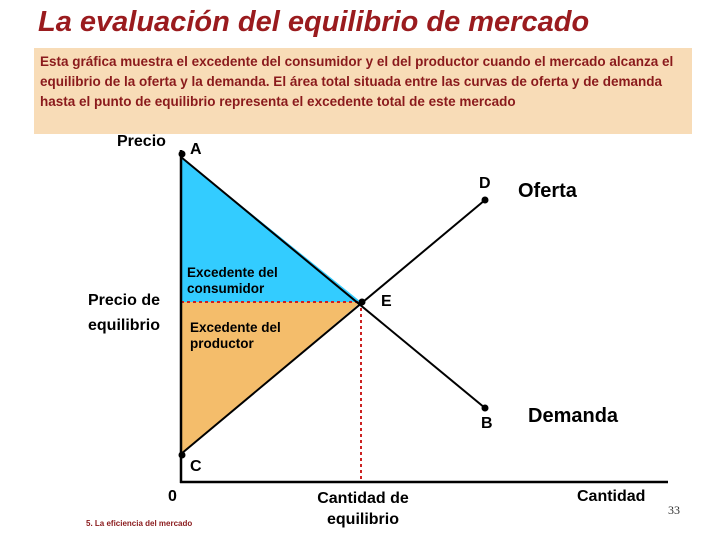 Image resolution: width=728 pixels, height=546 pixels. I want to click on page-title: La evaluación del equilibrio de mercado, so click(314, 22).